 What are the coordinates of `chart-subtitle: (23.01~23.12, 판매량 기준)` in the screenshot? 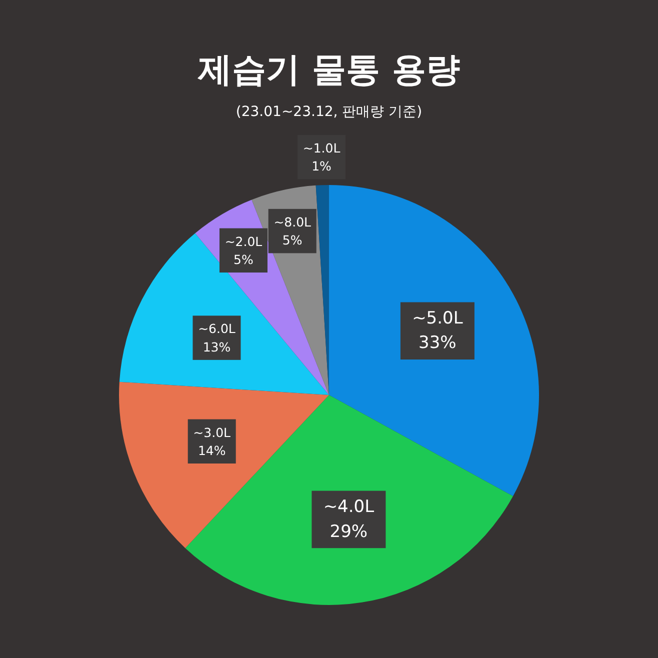 It's located at (329, 112).